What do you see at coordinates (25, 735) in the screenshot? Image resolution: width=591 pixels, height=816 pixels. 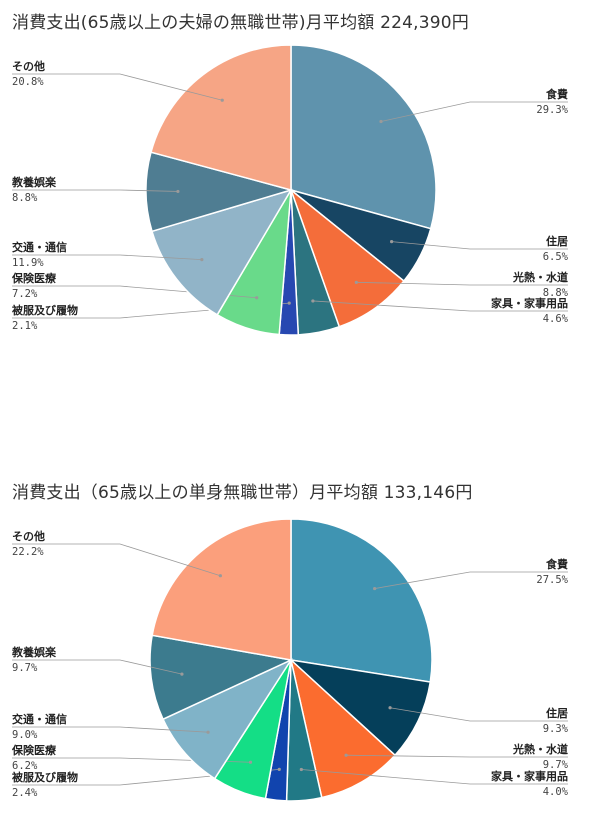 I see `slice-value-transport: 9.0%` at bounding box center [25, 735].